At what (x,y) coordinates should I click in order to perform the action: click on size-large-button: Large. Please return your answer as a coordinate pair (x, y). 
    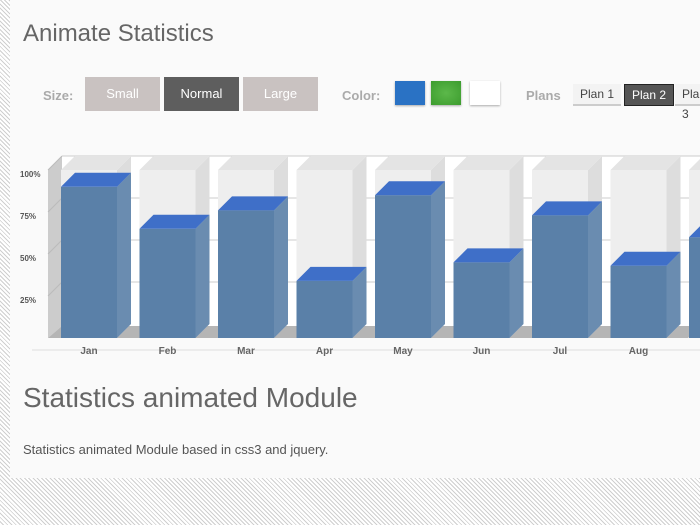
    Looking at the image, I should click on (280, 94).